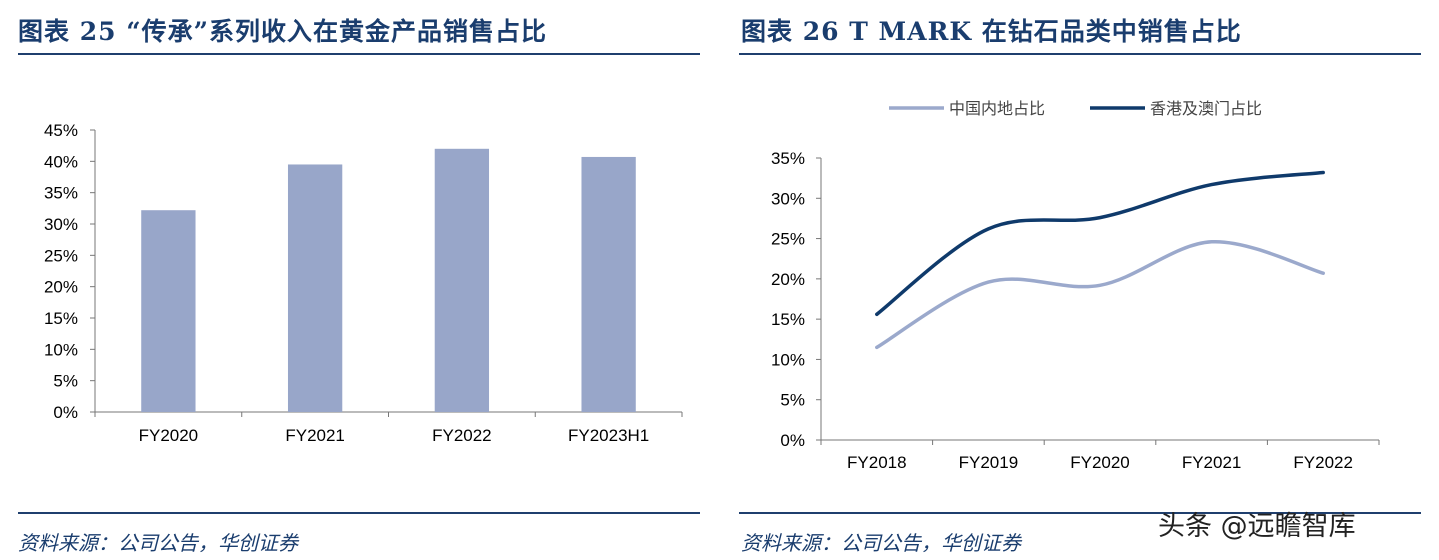  I want to click on line-x-tick-label: FY2019, so click(989, 462).